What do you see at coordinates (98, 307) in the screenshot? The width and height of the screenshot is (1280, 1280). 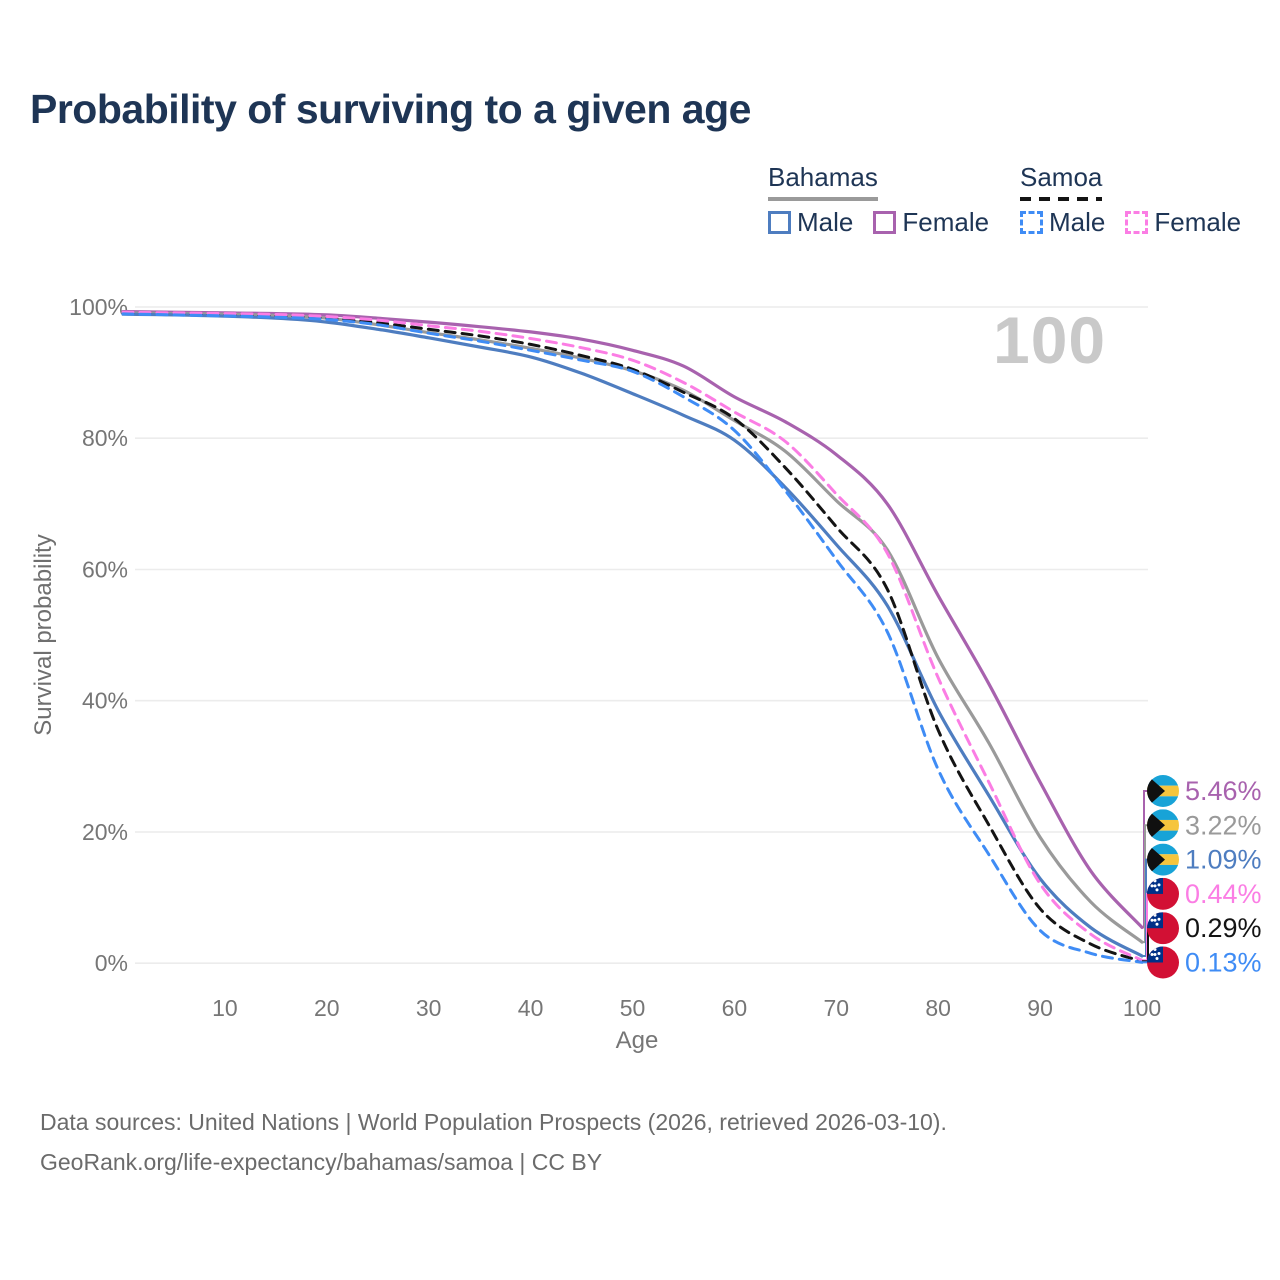 I see `y-tick-label-100: 100%` at bounding box center [98, 307].